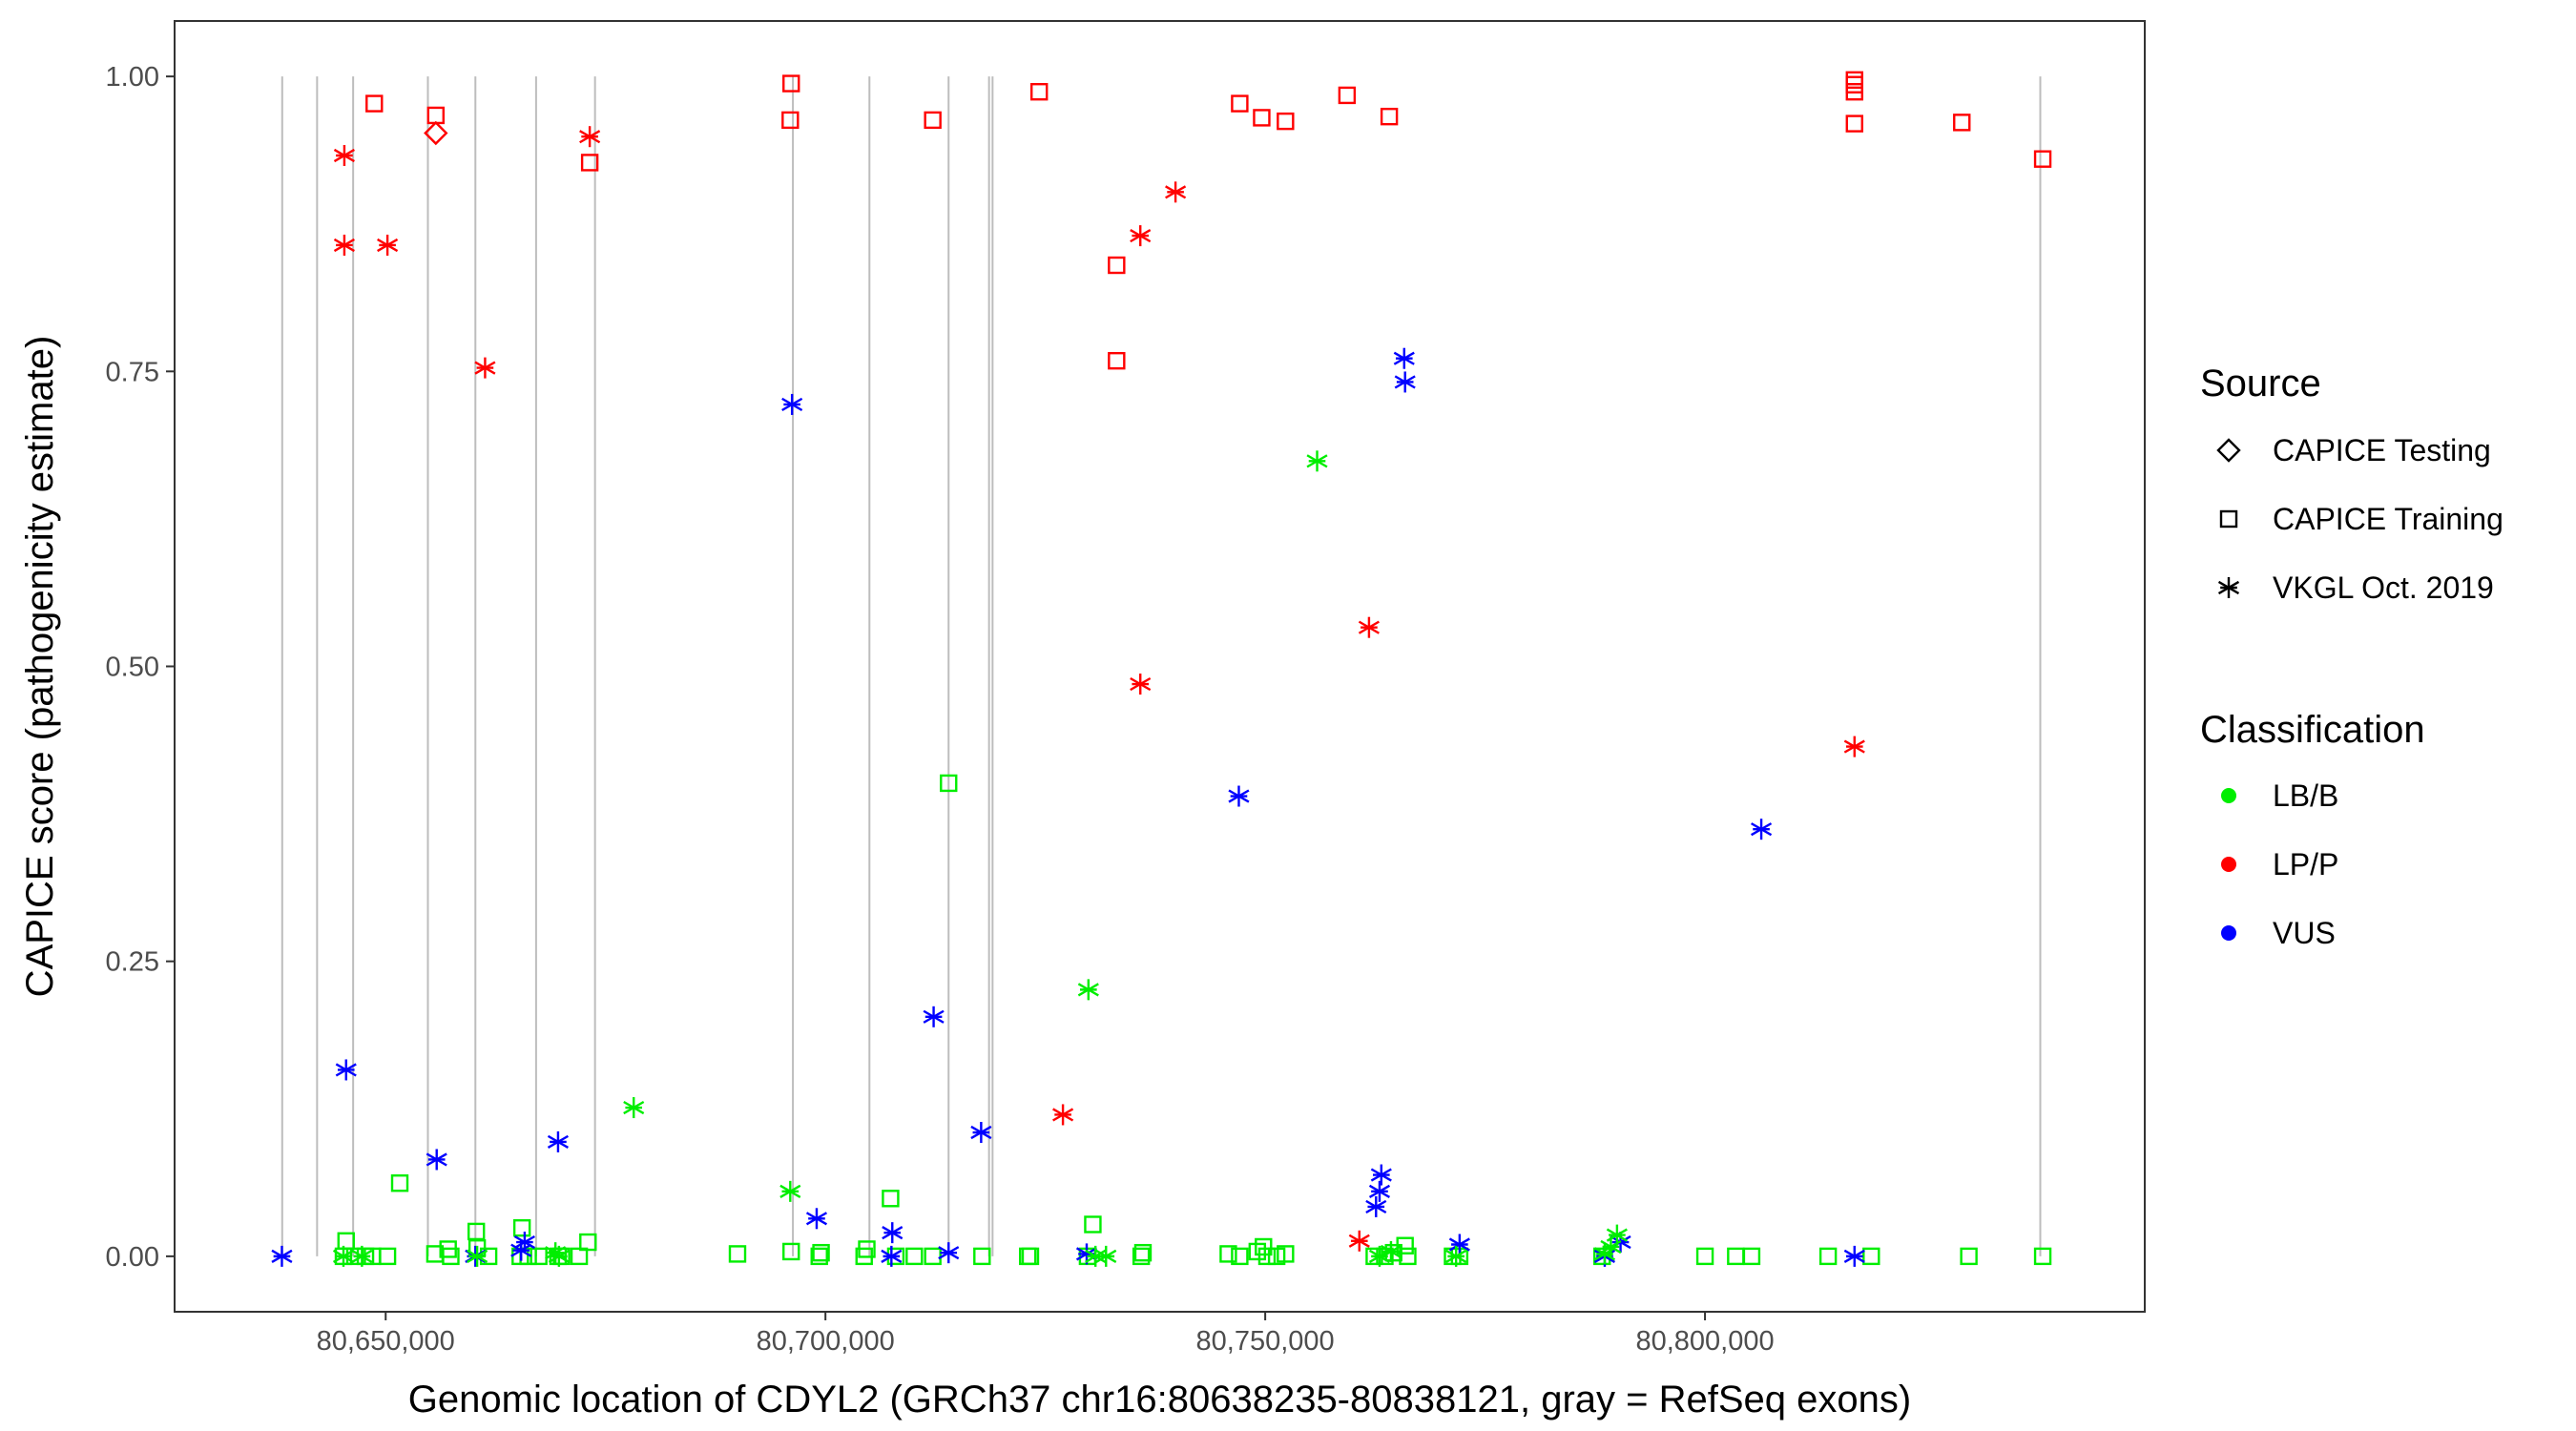 The height and width of the screenshot is (1431, 2576). I want to click on x-axis: 80,650,000 80,700,000 80,750,000 80,800,000, so click(1046, 1334).